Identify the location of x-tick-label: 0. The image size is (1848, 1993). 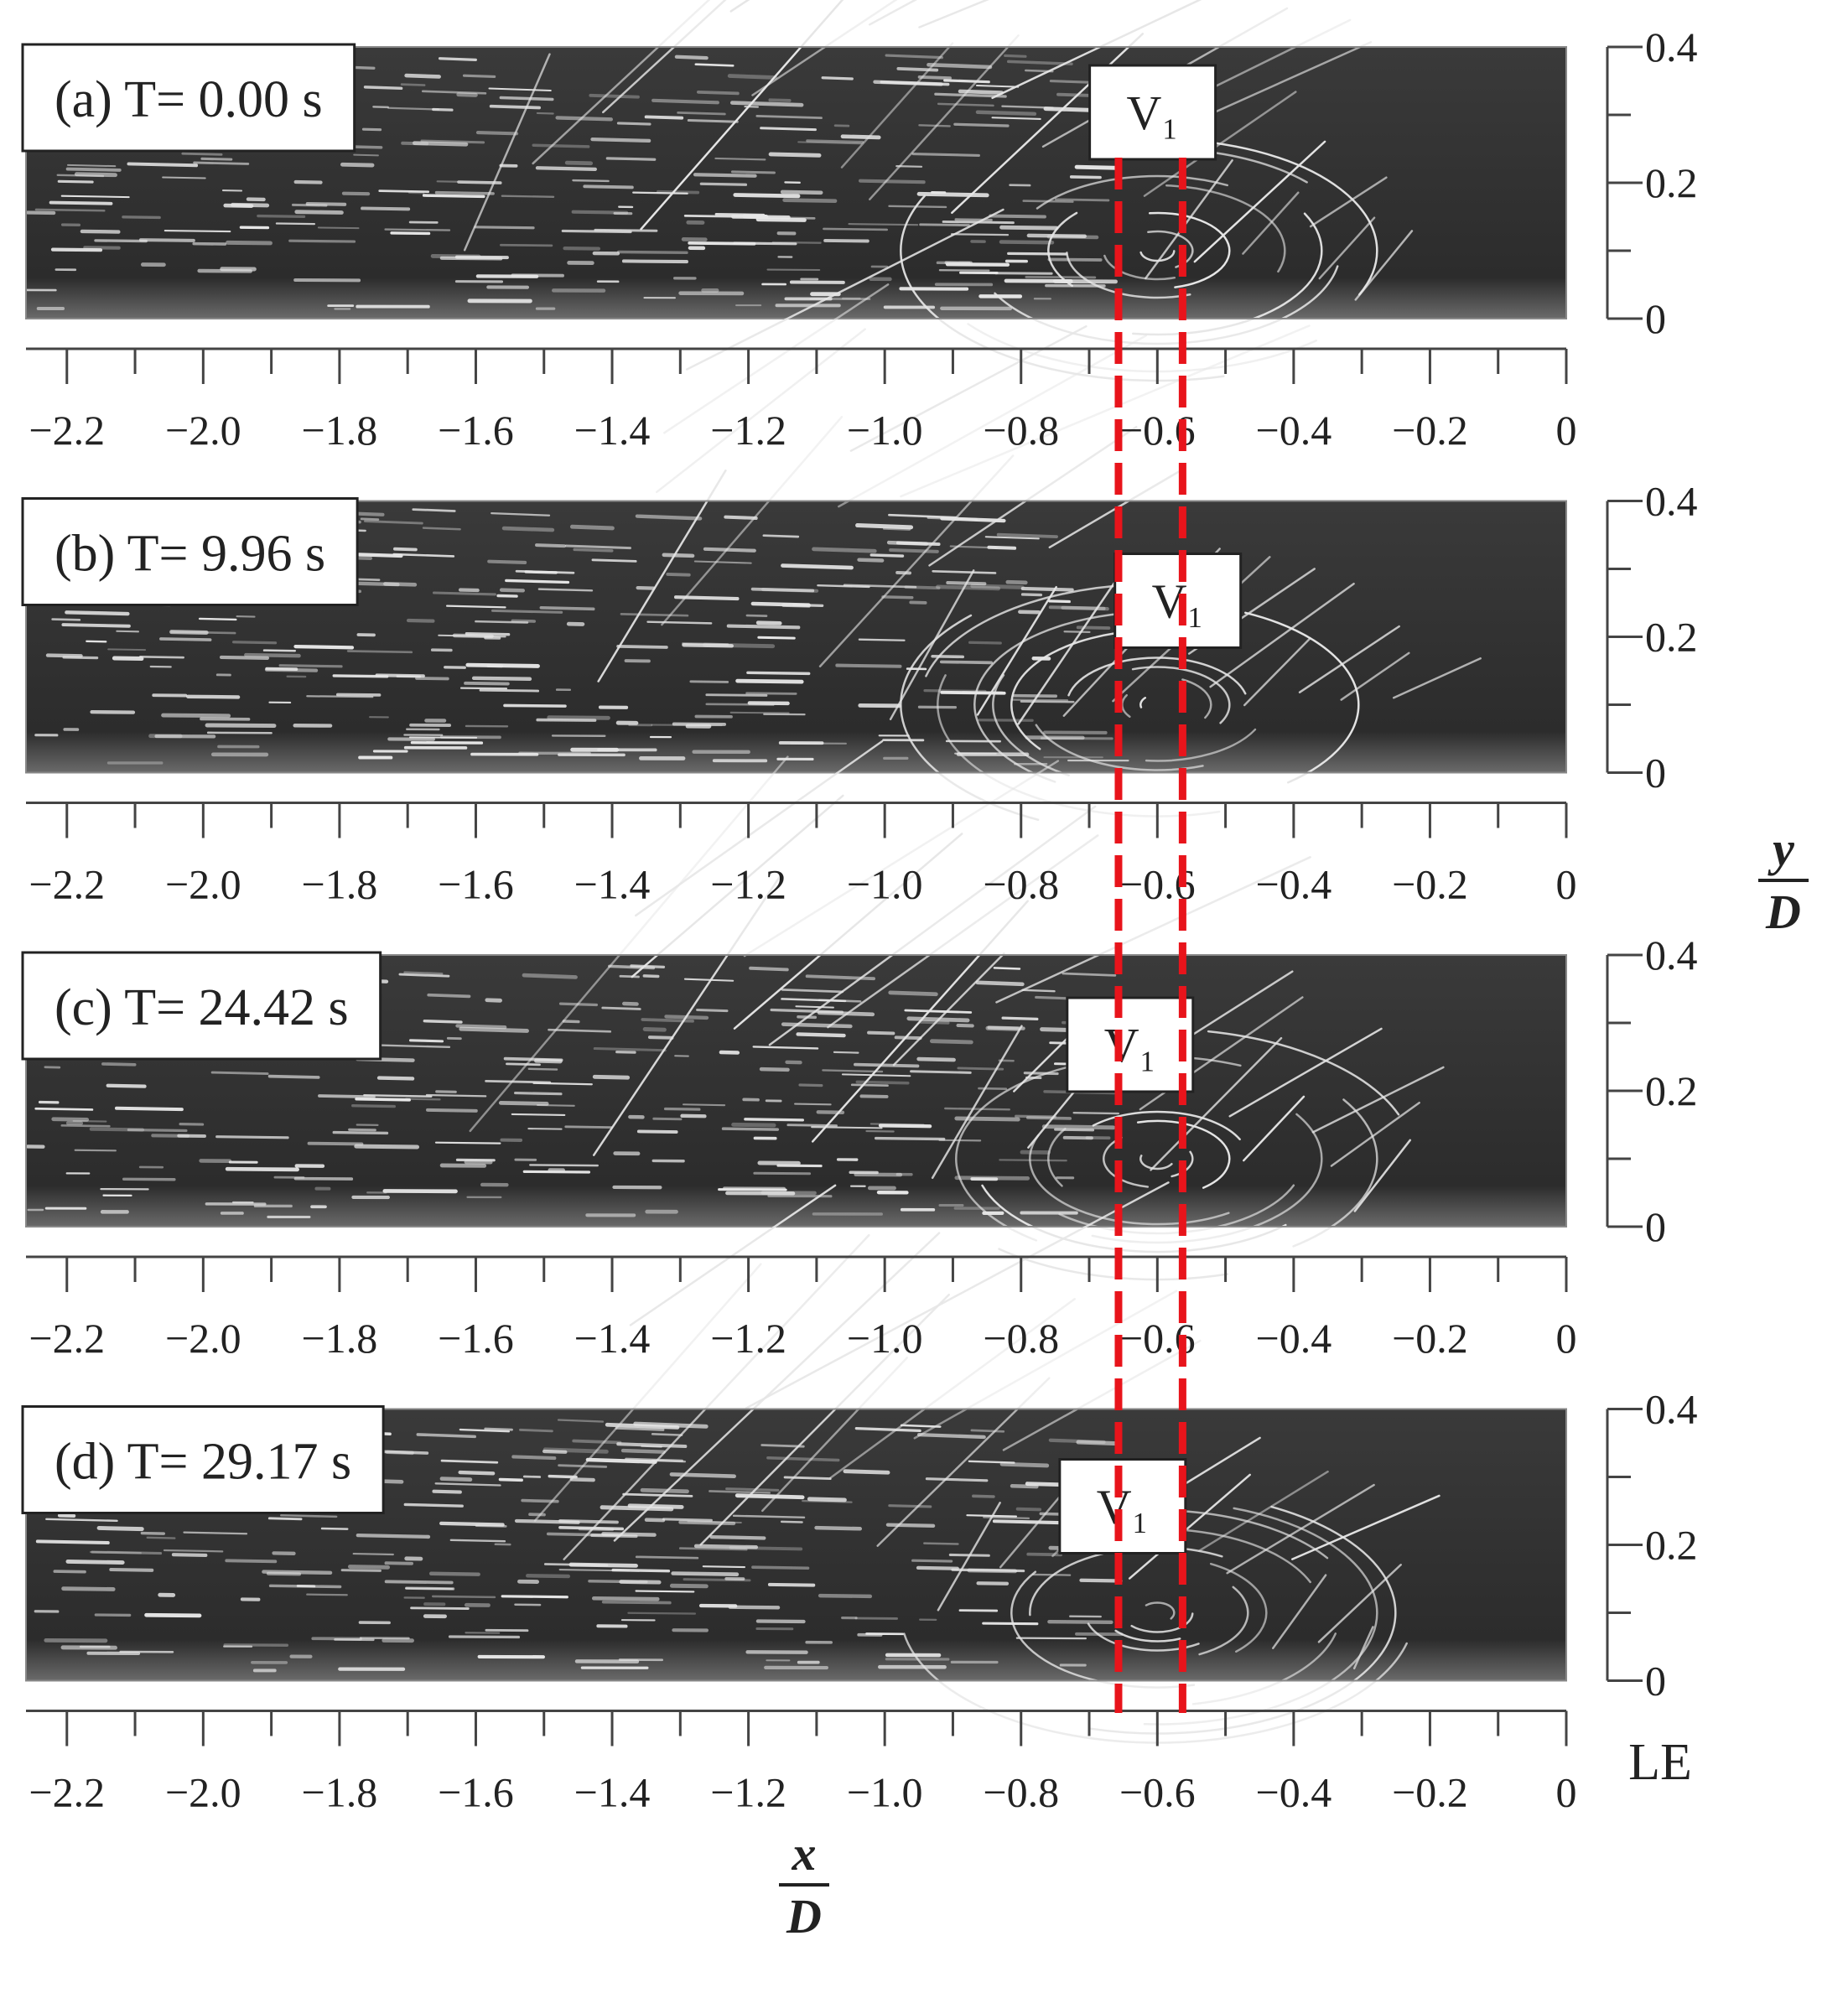
(1567, 1792).